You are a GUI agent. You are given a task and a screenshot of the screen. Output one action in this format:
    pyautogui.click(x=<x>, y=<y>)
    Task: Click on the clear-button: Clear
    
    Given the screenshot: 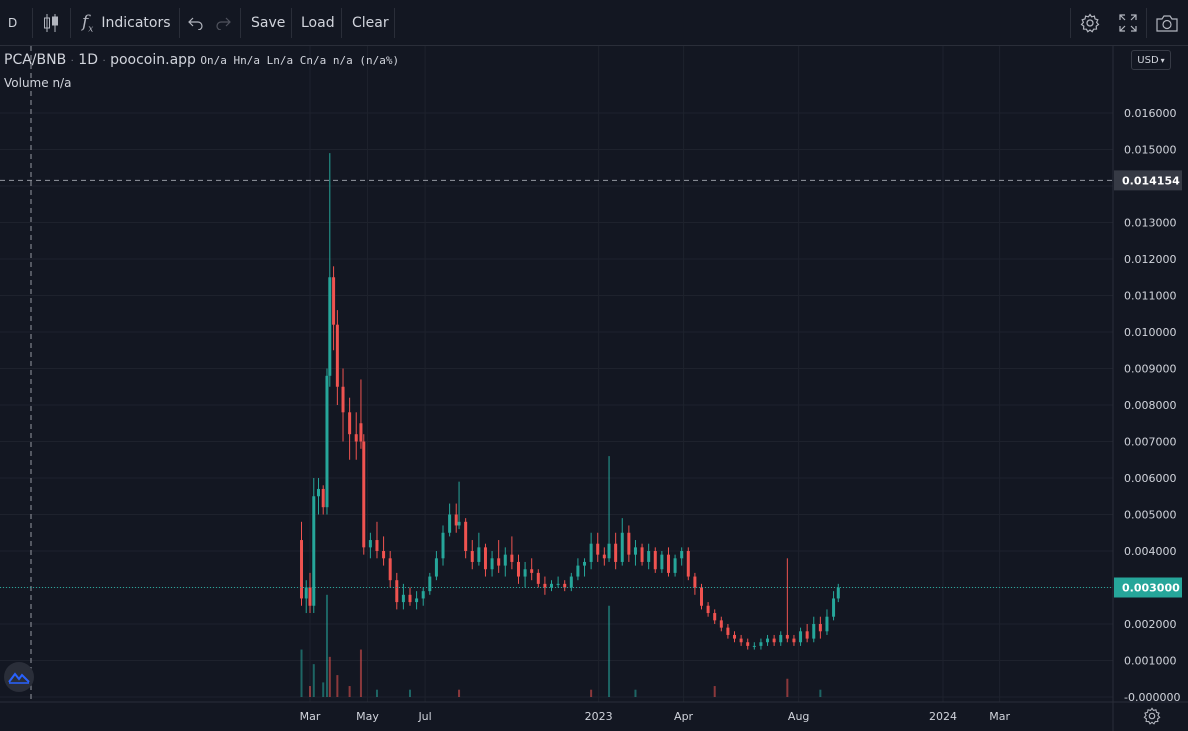 What is the action you would take?
    pyautogui.click(x=370, y=23)
    